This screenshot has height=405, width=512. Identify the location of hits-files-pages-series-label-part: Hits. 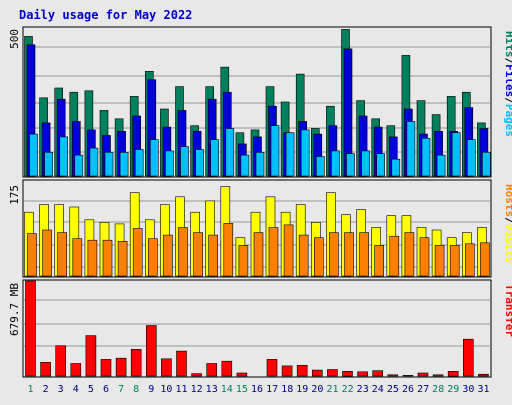
(507, 44).